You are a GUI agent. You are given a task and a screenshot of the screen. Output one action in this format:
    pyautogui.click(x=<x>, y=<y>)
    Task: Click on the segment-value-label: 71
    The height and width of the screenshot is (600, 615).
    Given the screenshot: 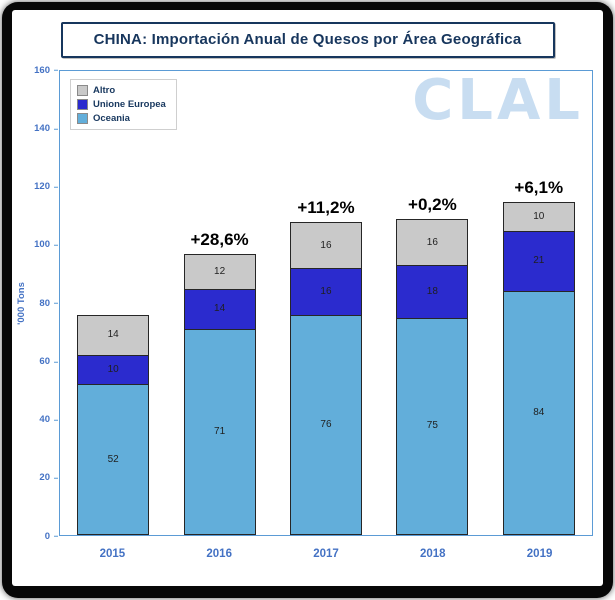 What is the action you would take?
    pyautogui.click(x=220, y=432)
    